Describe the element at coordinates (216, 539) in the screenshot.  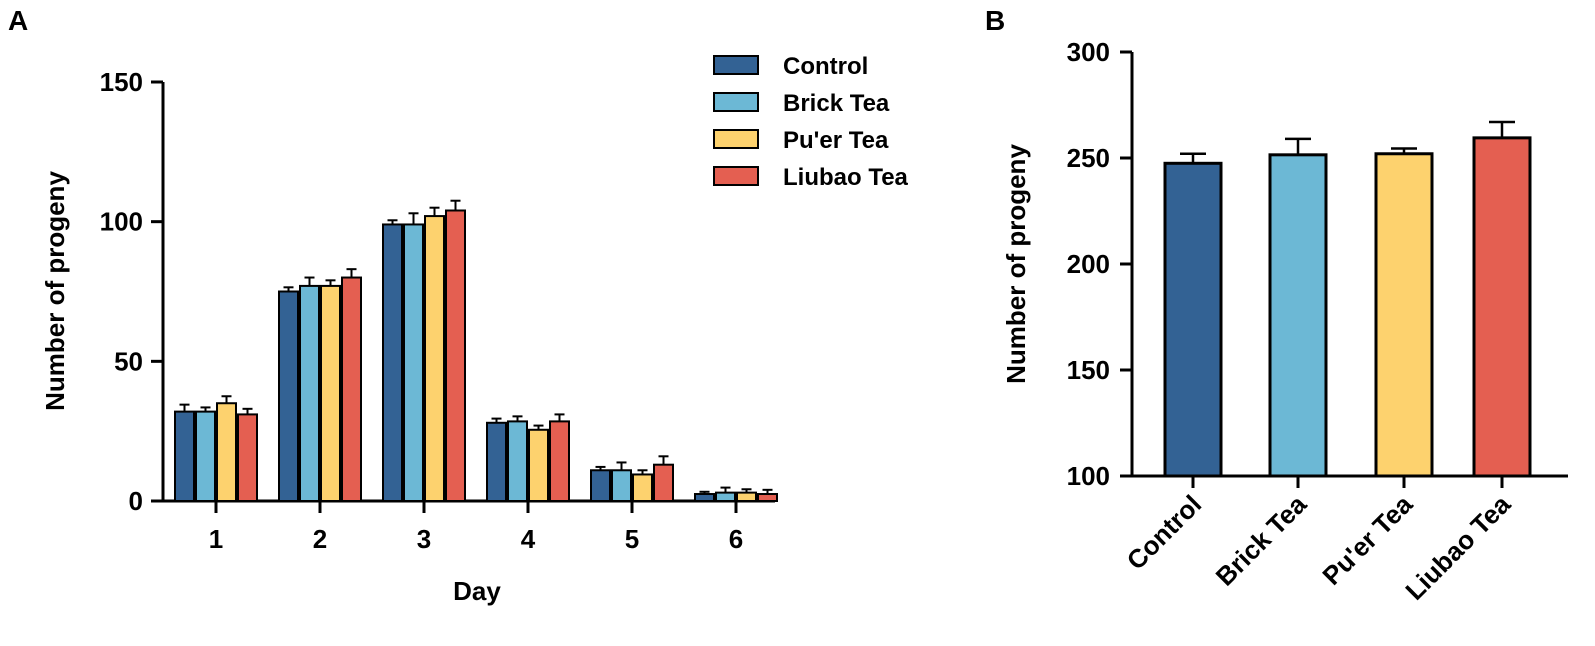
I see `x-tick-label: 1` at that location.